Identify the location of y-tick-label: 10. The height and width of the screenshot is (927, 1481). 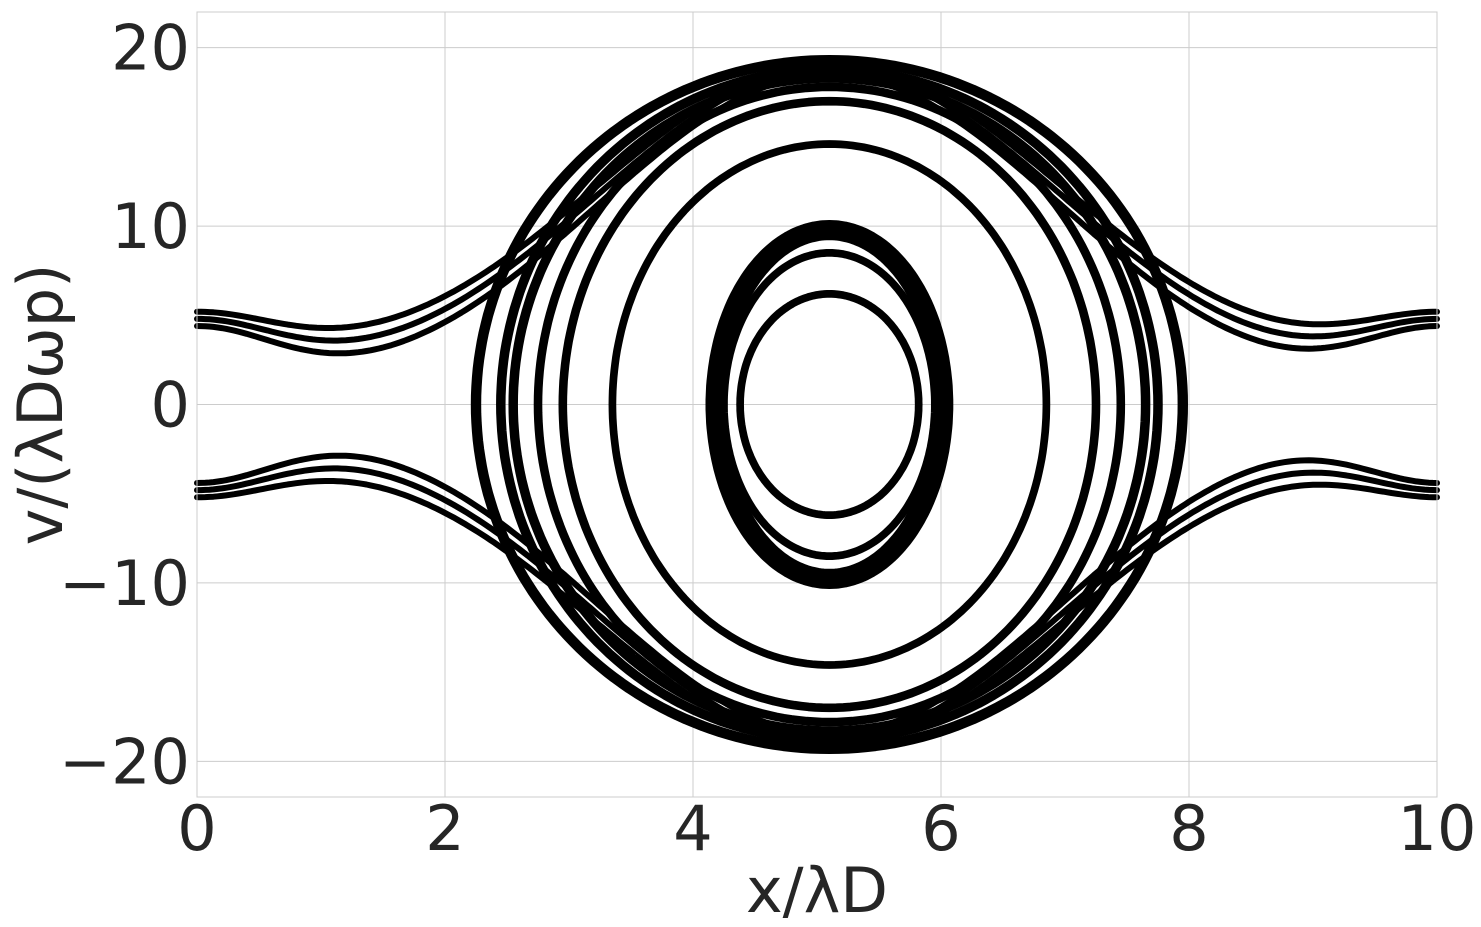
(150, 226).